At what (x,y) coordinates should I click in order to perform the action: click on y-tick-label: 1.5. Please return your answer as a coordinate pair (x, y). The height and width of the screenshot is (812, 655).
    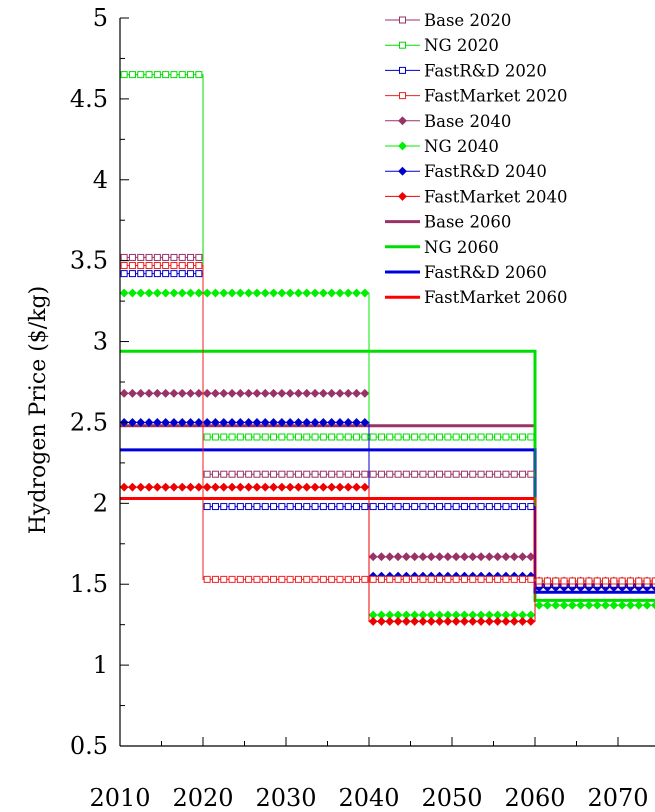
    Looking at the image, I should click on (89, 584).